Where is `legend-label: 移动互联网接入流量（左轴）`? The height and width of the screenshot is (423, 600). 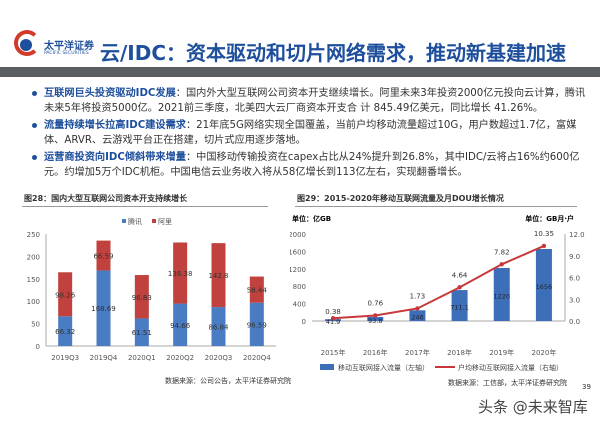
legend-label: 移动互联网接入流量（左轴） is located at coordinates (383, 367).